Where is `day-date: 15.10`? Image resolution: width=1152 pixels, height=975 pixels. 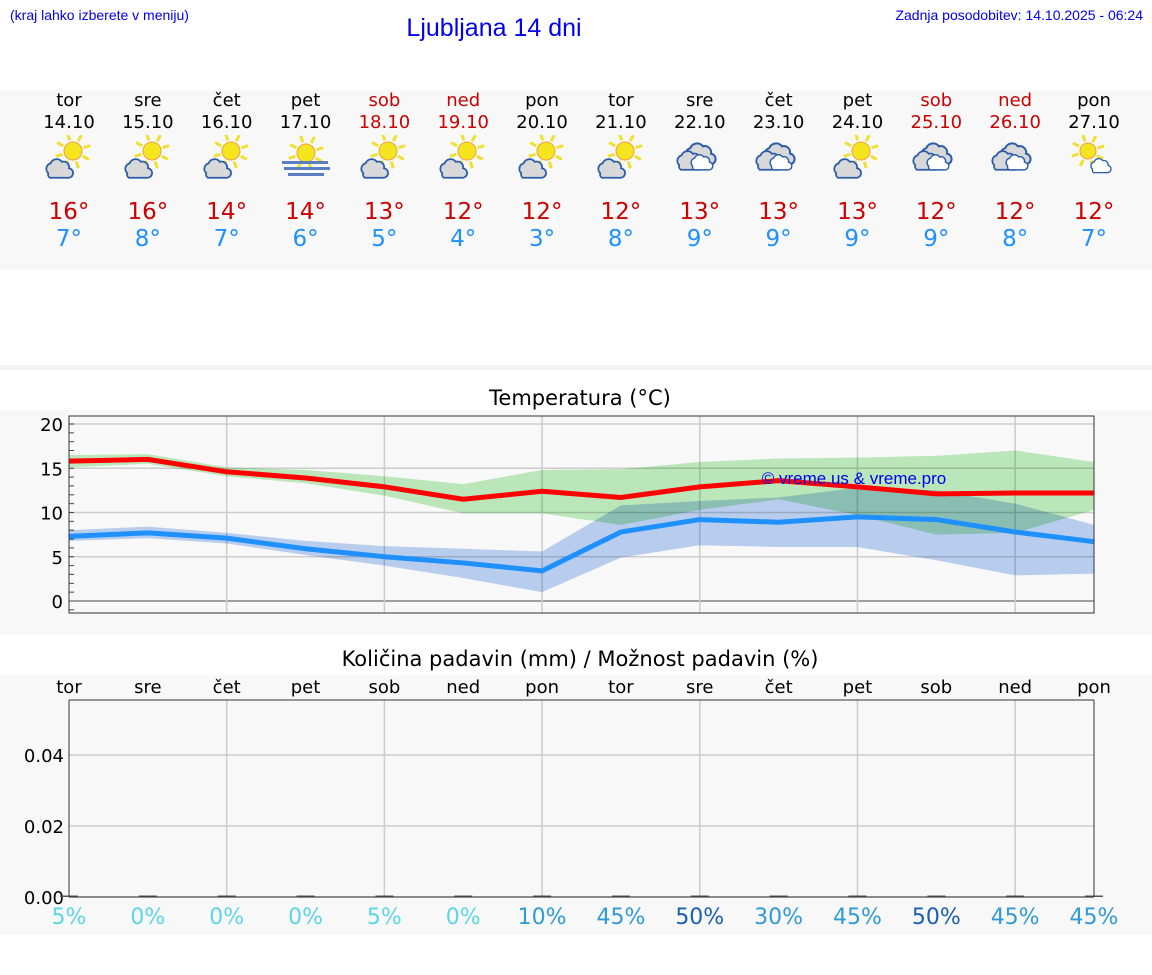
day-date: 15.10 is located at coordinates (148, 122).